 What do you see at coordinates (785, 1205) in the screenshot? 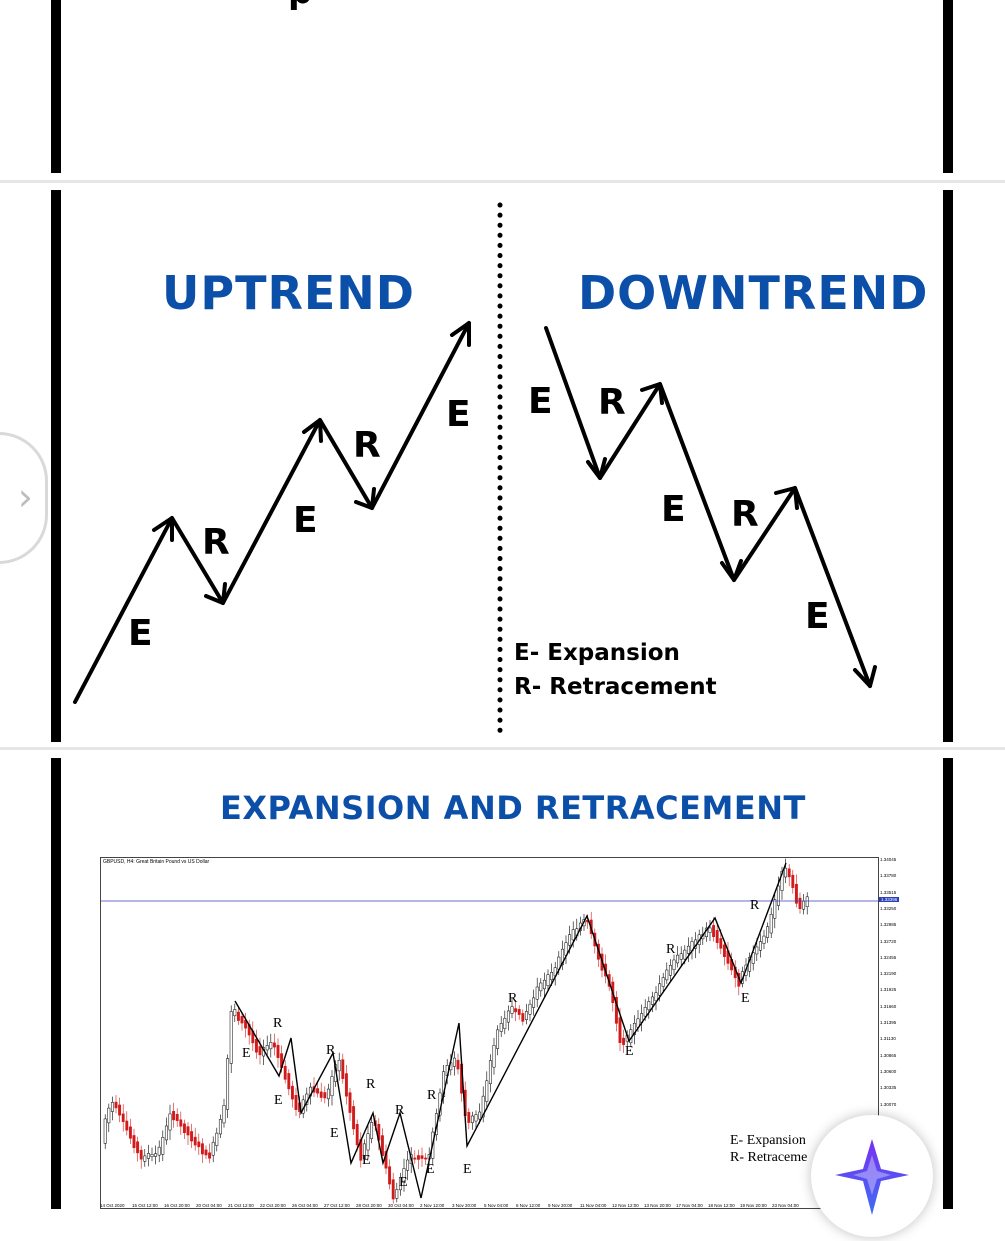
I see `date-tick: 23 Nov 04:00` at bounding box center [785, 1205].